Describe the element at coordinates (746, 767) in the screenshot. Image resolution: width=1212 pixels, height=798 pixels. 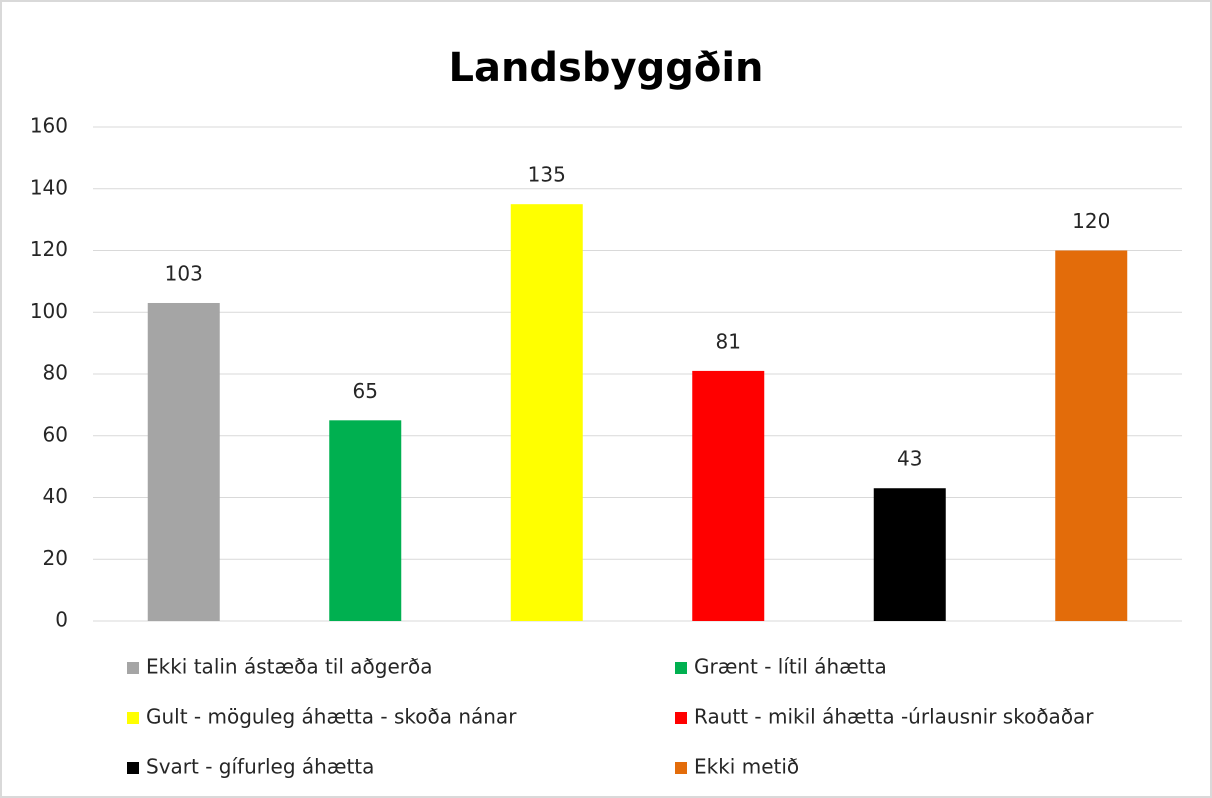
I see `legend-label: Ekki metið` at that location.